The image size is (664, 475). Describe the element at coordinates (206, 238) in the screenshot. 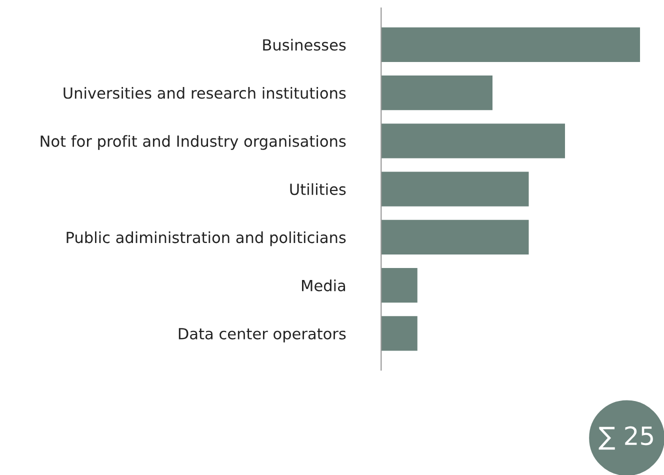

I see `y-tick-label: Public adiministration and politicians` at that location.